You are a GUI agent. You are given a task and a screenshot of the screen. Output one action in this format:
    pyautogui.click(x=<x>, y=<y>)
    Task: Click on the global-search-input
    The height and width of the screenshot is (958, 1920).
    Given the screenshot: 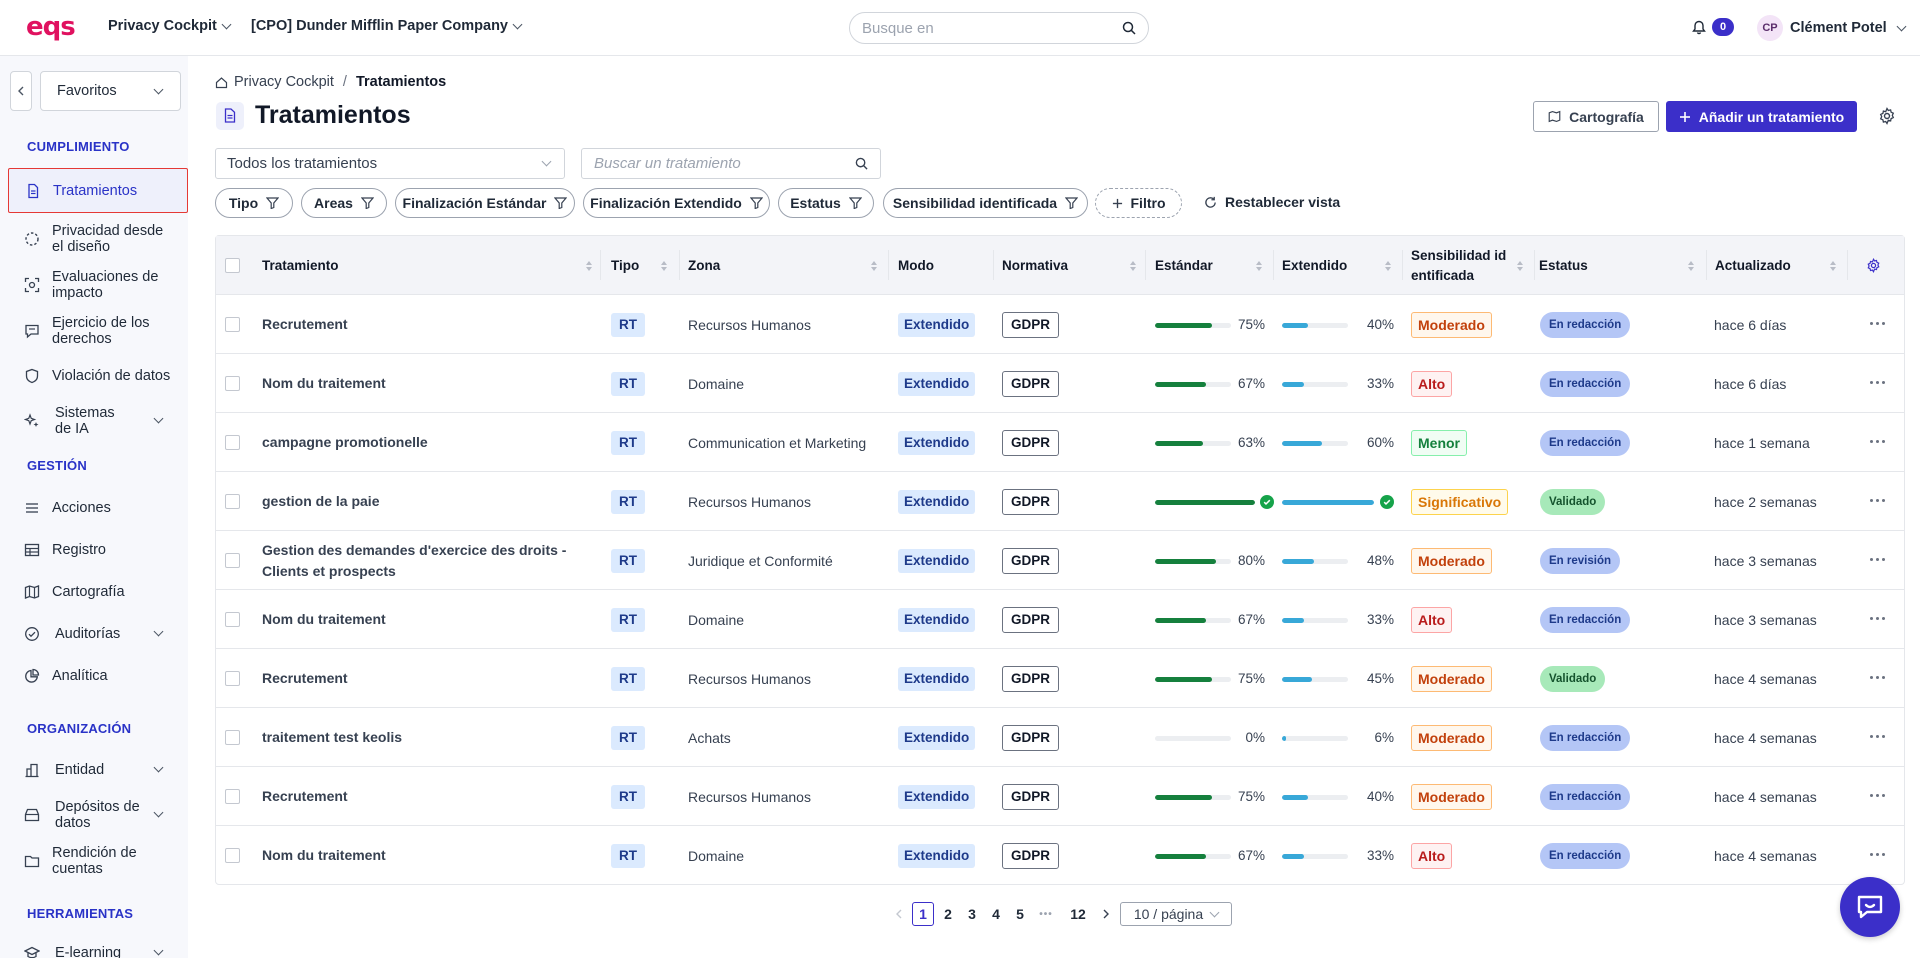 What is the action you would take?
    pyautogui.click(x=992, y=28)
    